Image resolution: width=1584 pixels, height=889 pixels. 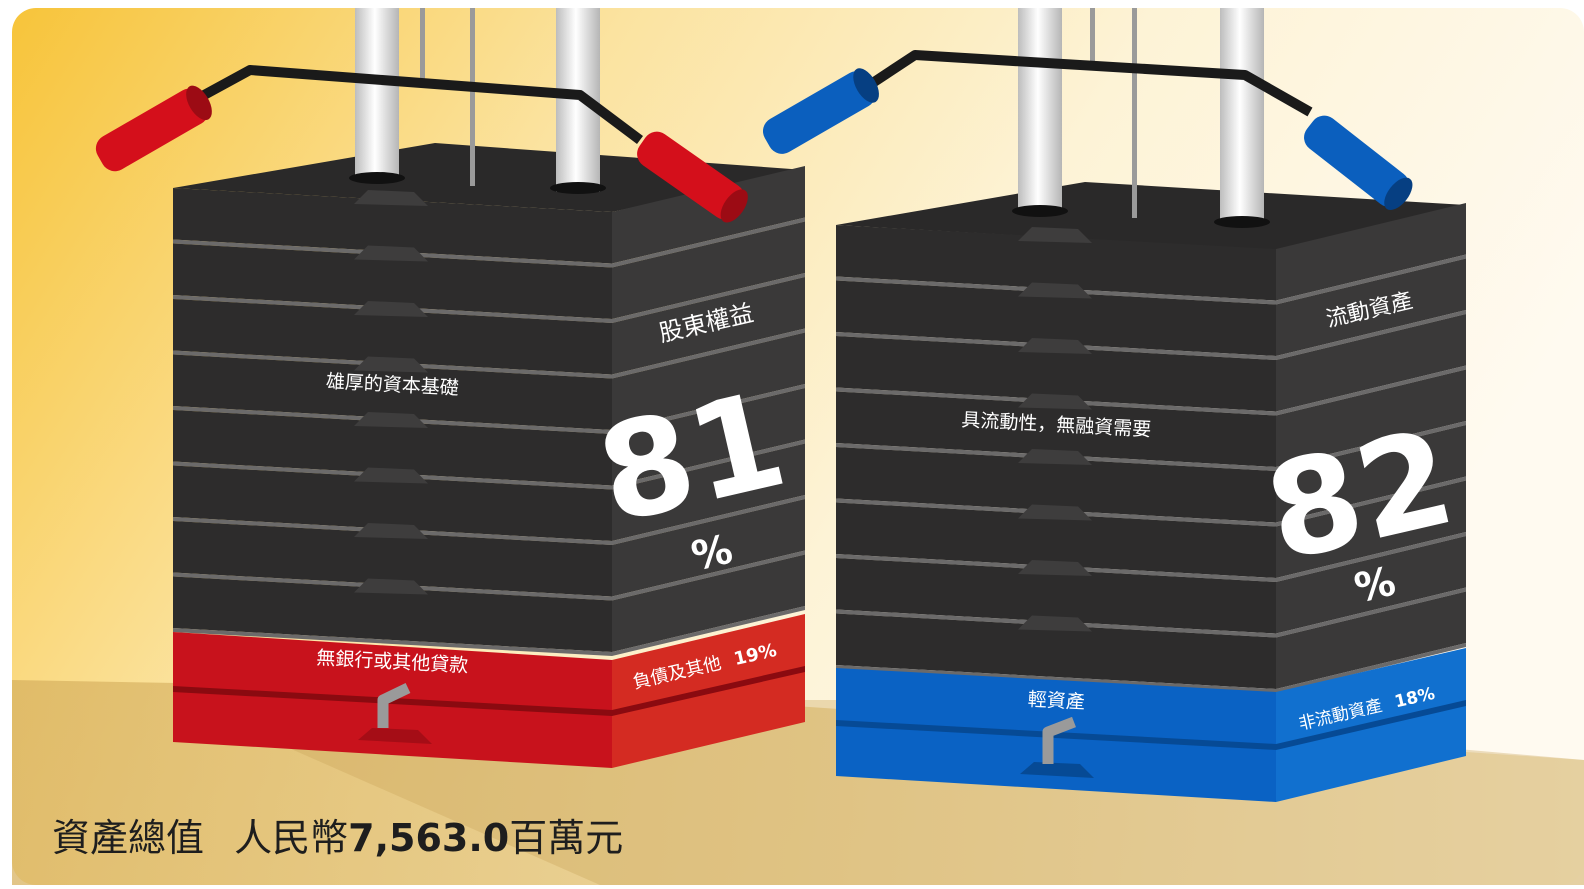 I want to click on total-assets-caption: 資產總值 人民幣7,563.0百萬元, so click(x=337, y=838).